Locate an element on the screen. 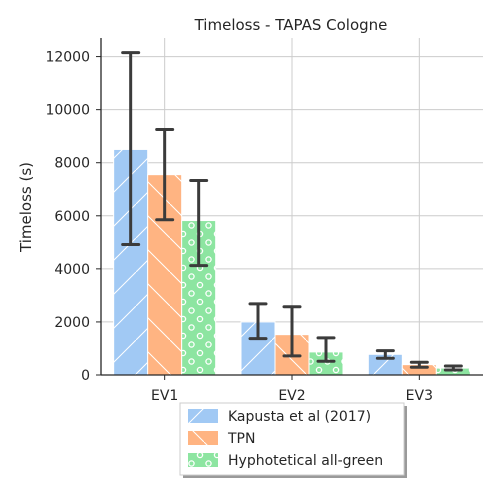 The width and height of the screenshot is (500, 504). legend-label: Hyphotetical all-green is located at coordinates (305, 461).